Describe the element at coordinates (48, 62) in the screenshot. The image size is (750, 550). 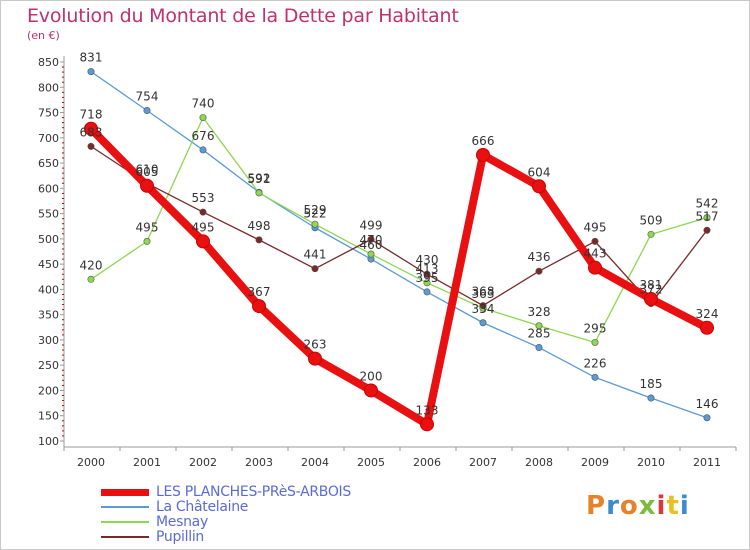
I see `y-tick-label: 850` at that location.